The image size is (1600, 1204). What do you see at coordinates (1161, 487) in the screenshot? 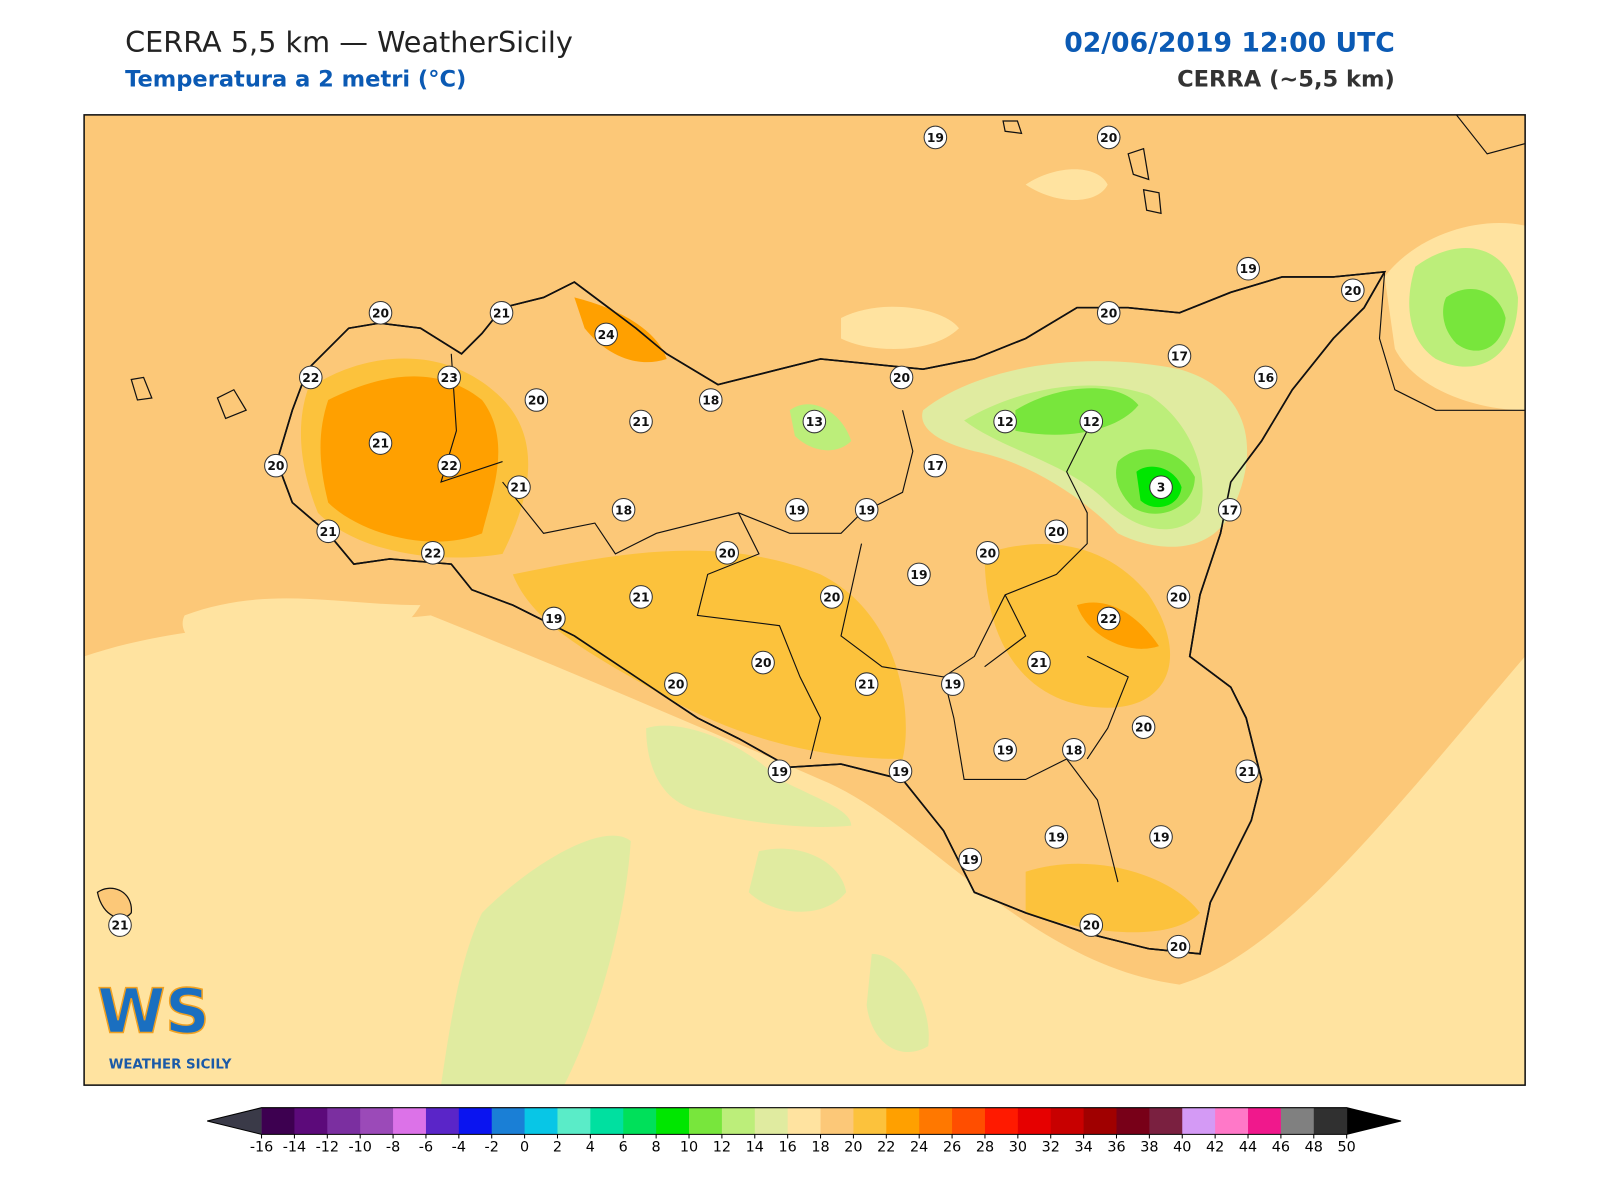
I see `station: 3` at bounding box center [1161, 487].